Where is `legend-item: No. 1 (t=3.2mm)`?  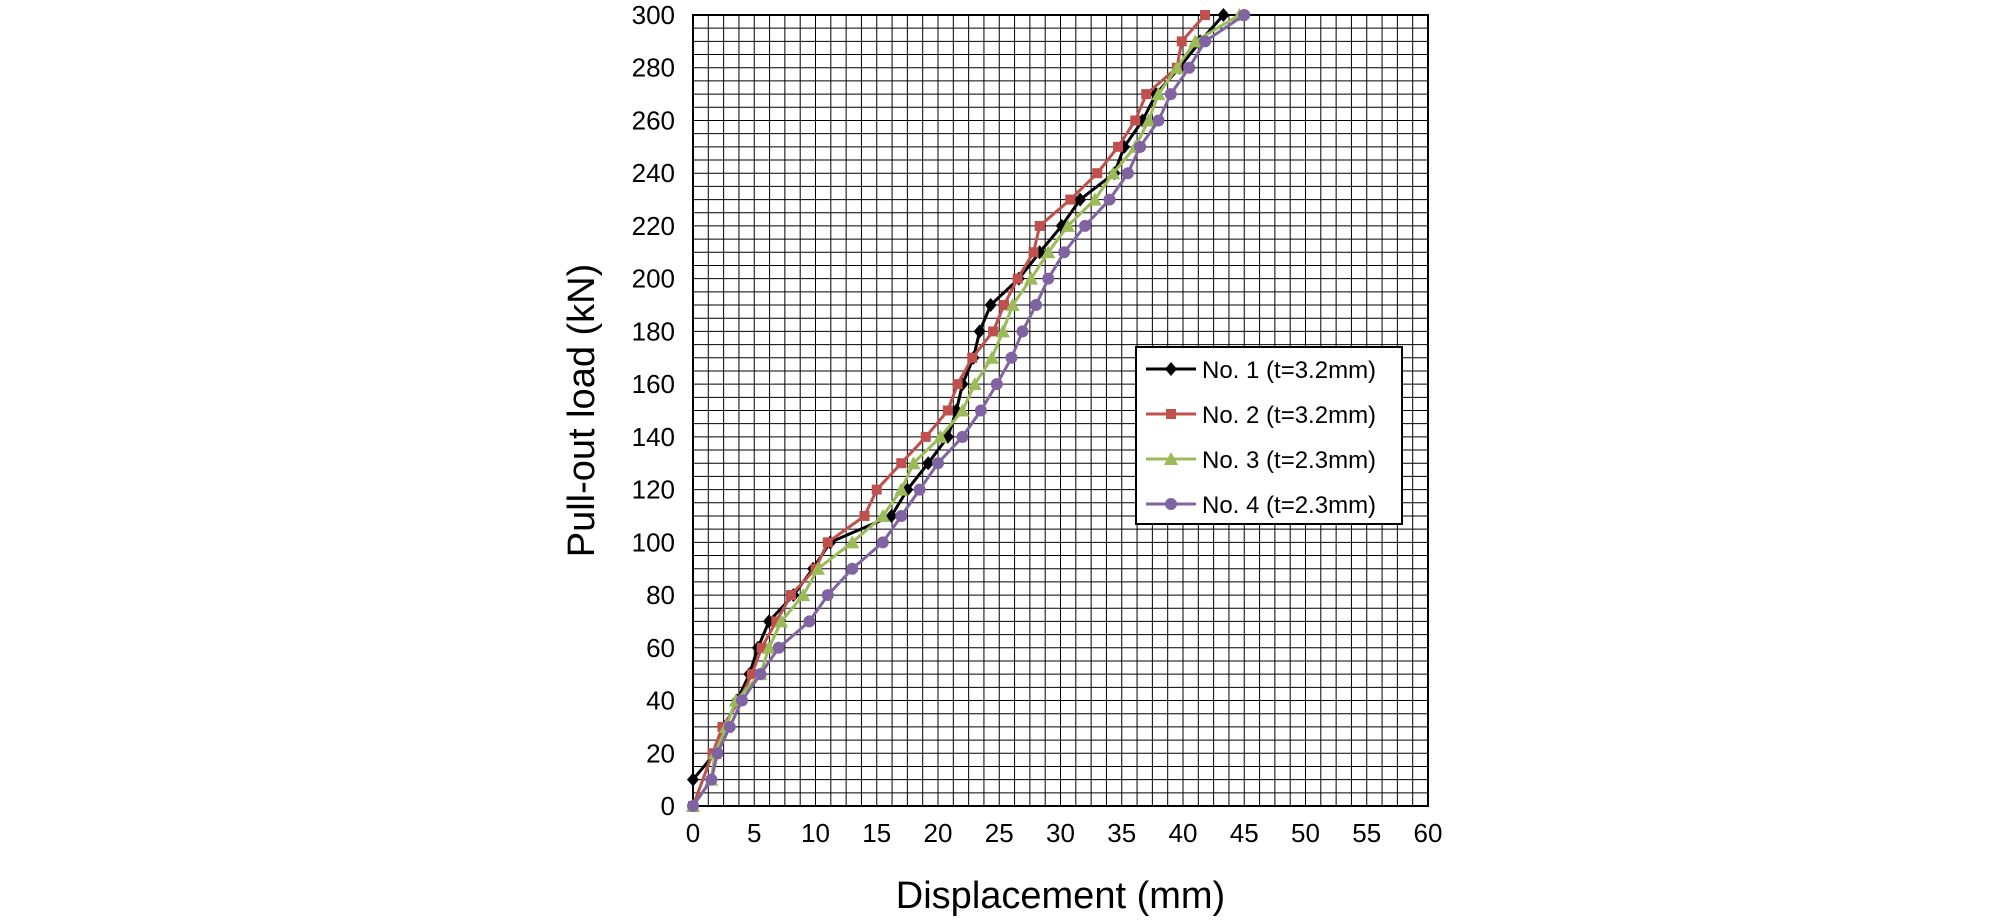 legend-item: No. 1 (t=3.2mm) is located at coordinates (1261, 370).